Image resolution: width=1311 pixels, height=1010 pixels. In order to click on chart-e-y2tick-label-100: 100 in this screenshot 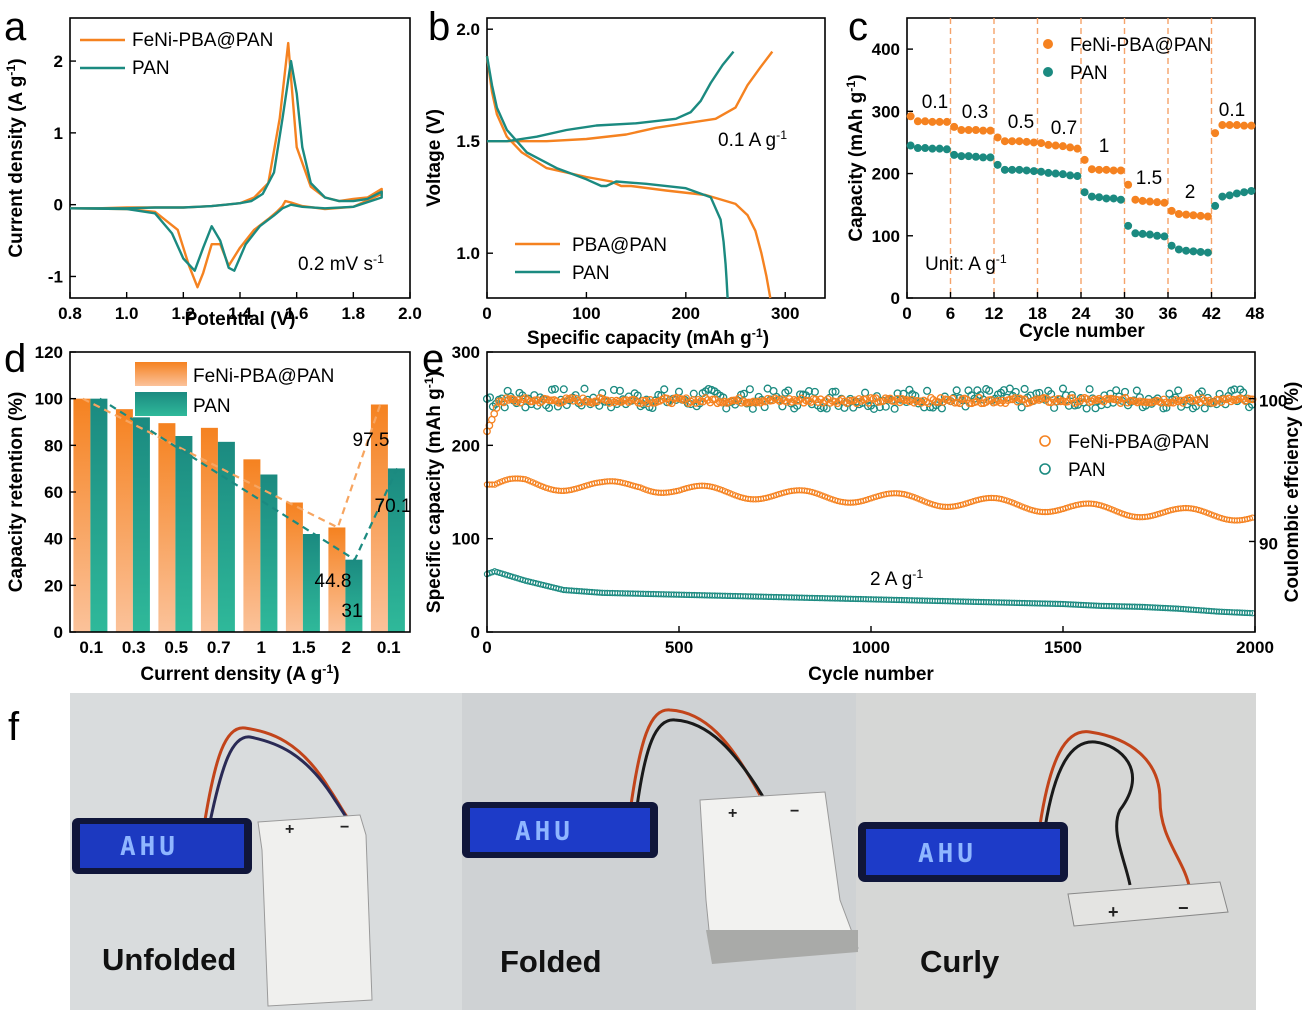, I will do `click(1273, 401)`.